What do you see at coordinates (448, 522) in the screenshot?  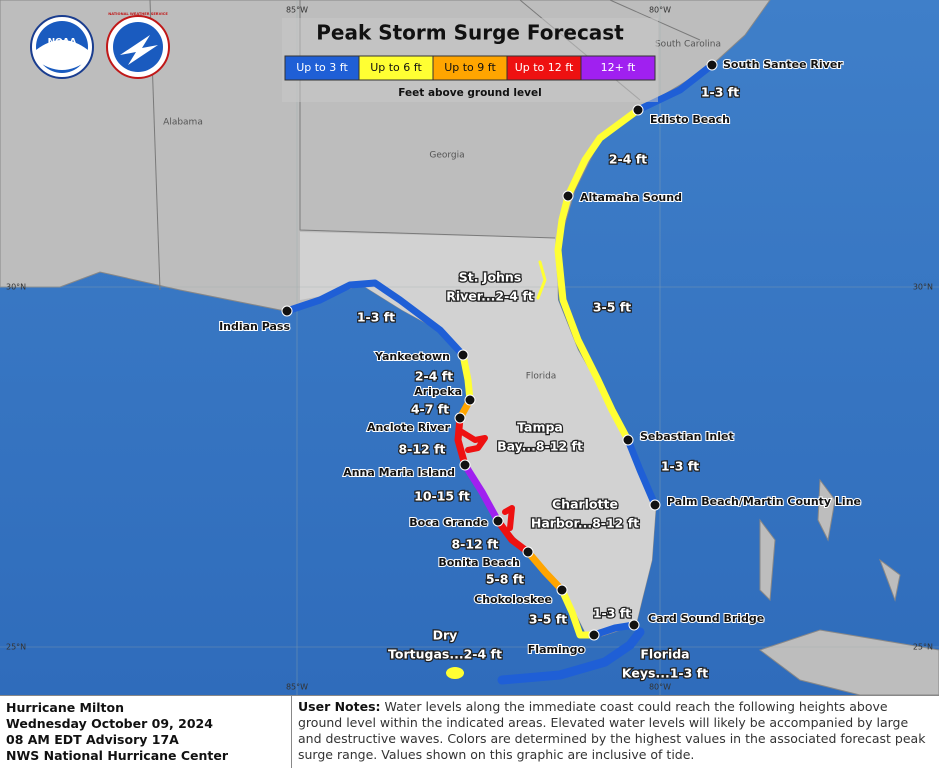 I see `location-label: Boca Grande` at bounding box center [448, 522].